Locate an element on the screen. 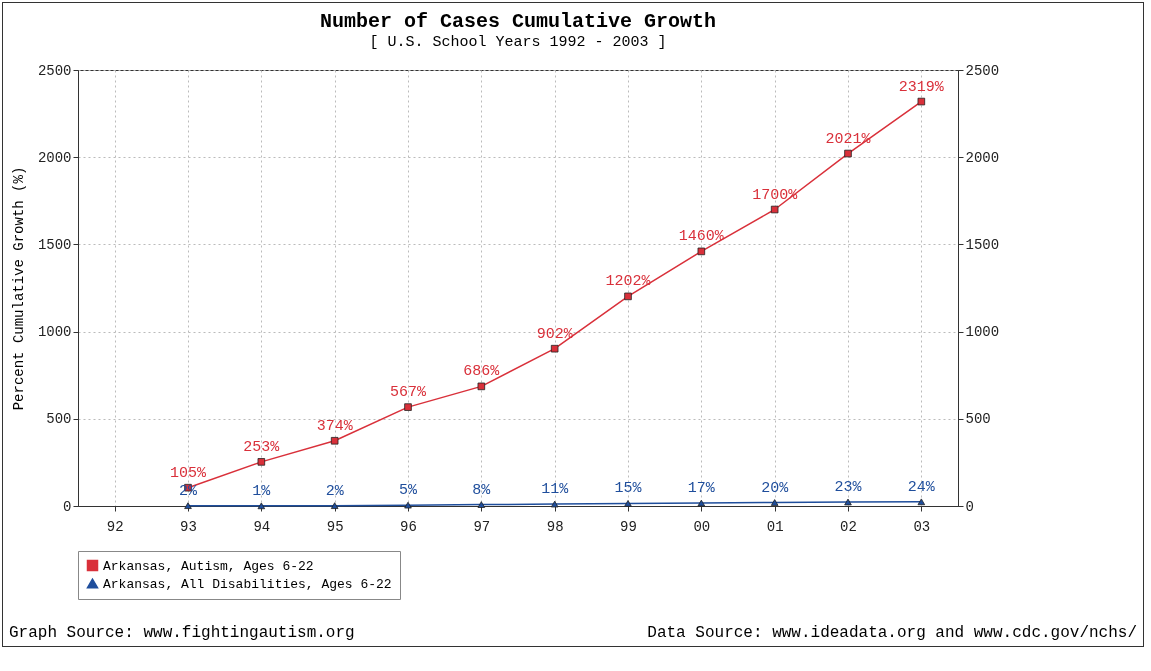  data-label: 1460% is located at coordinates (701, 237).